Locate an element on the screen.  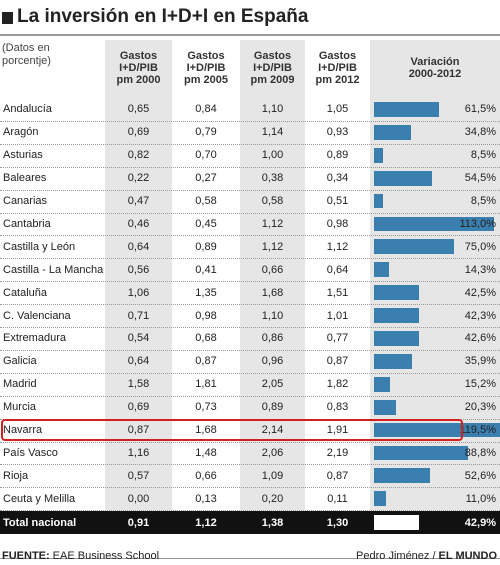
header-line: pm 2012 is located at coordinates (337, 80).